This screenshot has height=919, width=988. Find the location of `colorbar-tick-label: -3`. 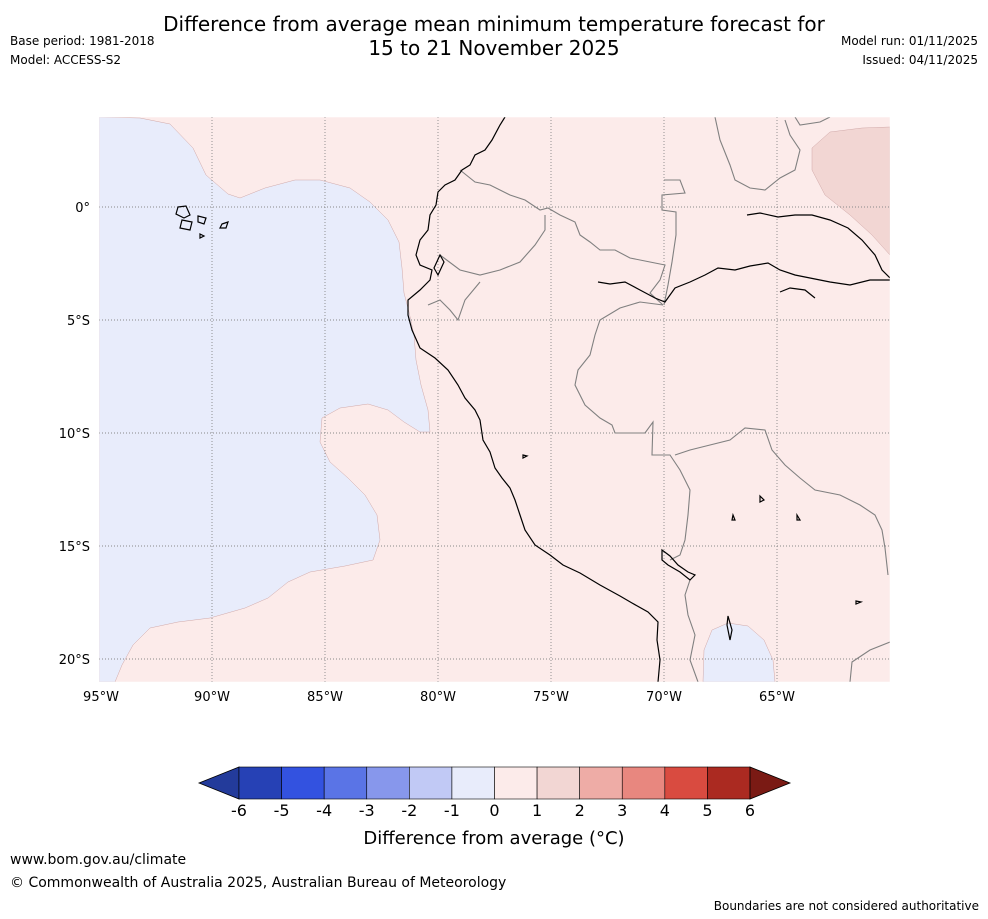

colorbar-tick-label: -3 is located at coordinates (366, 810).